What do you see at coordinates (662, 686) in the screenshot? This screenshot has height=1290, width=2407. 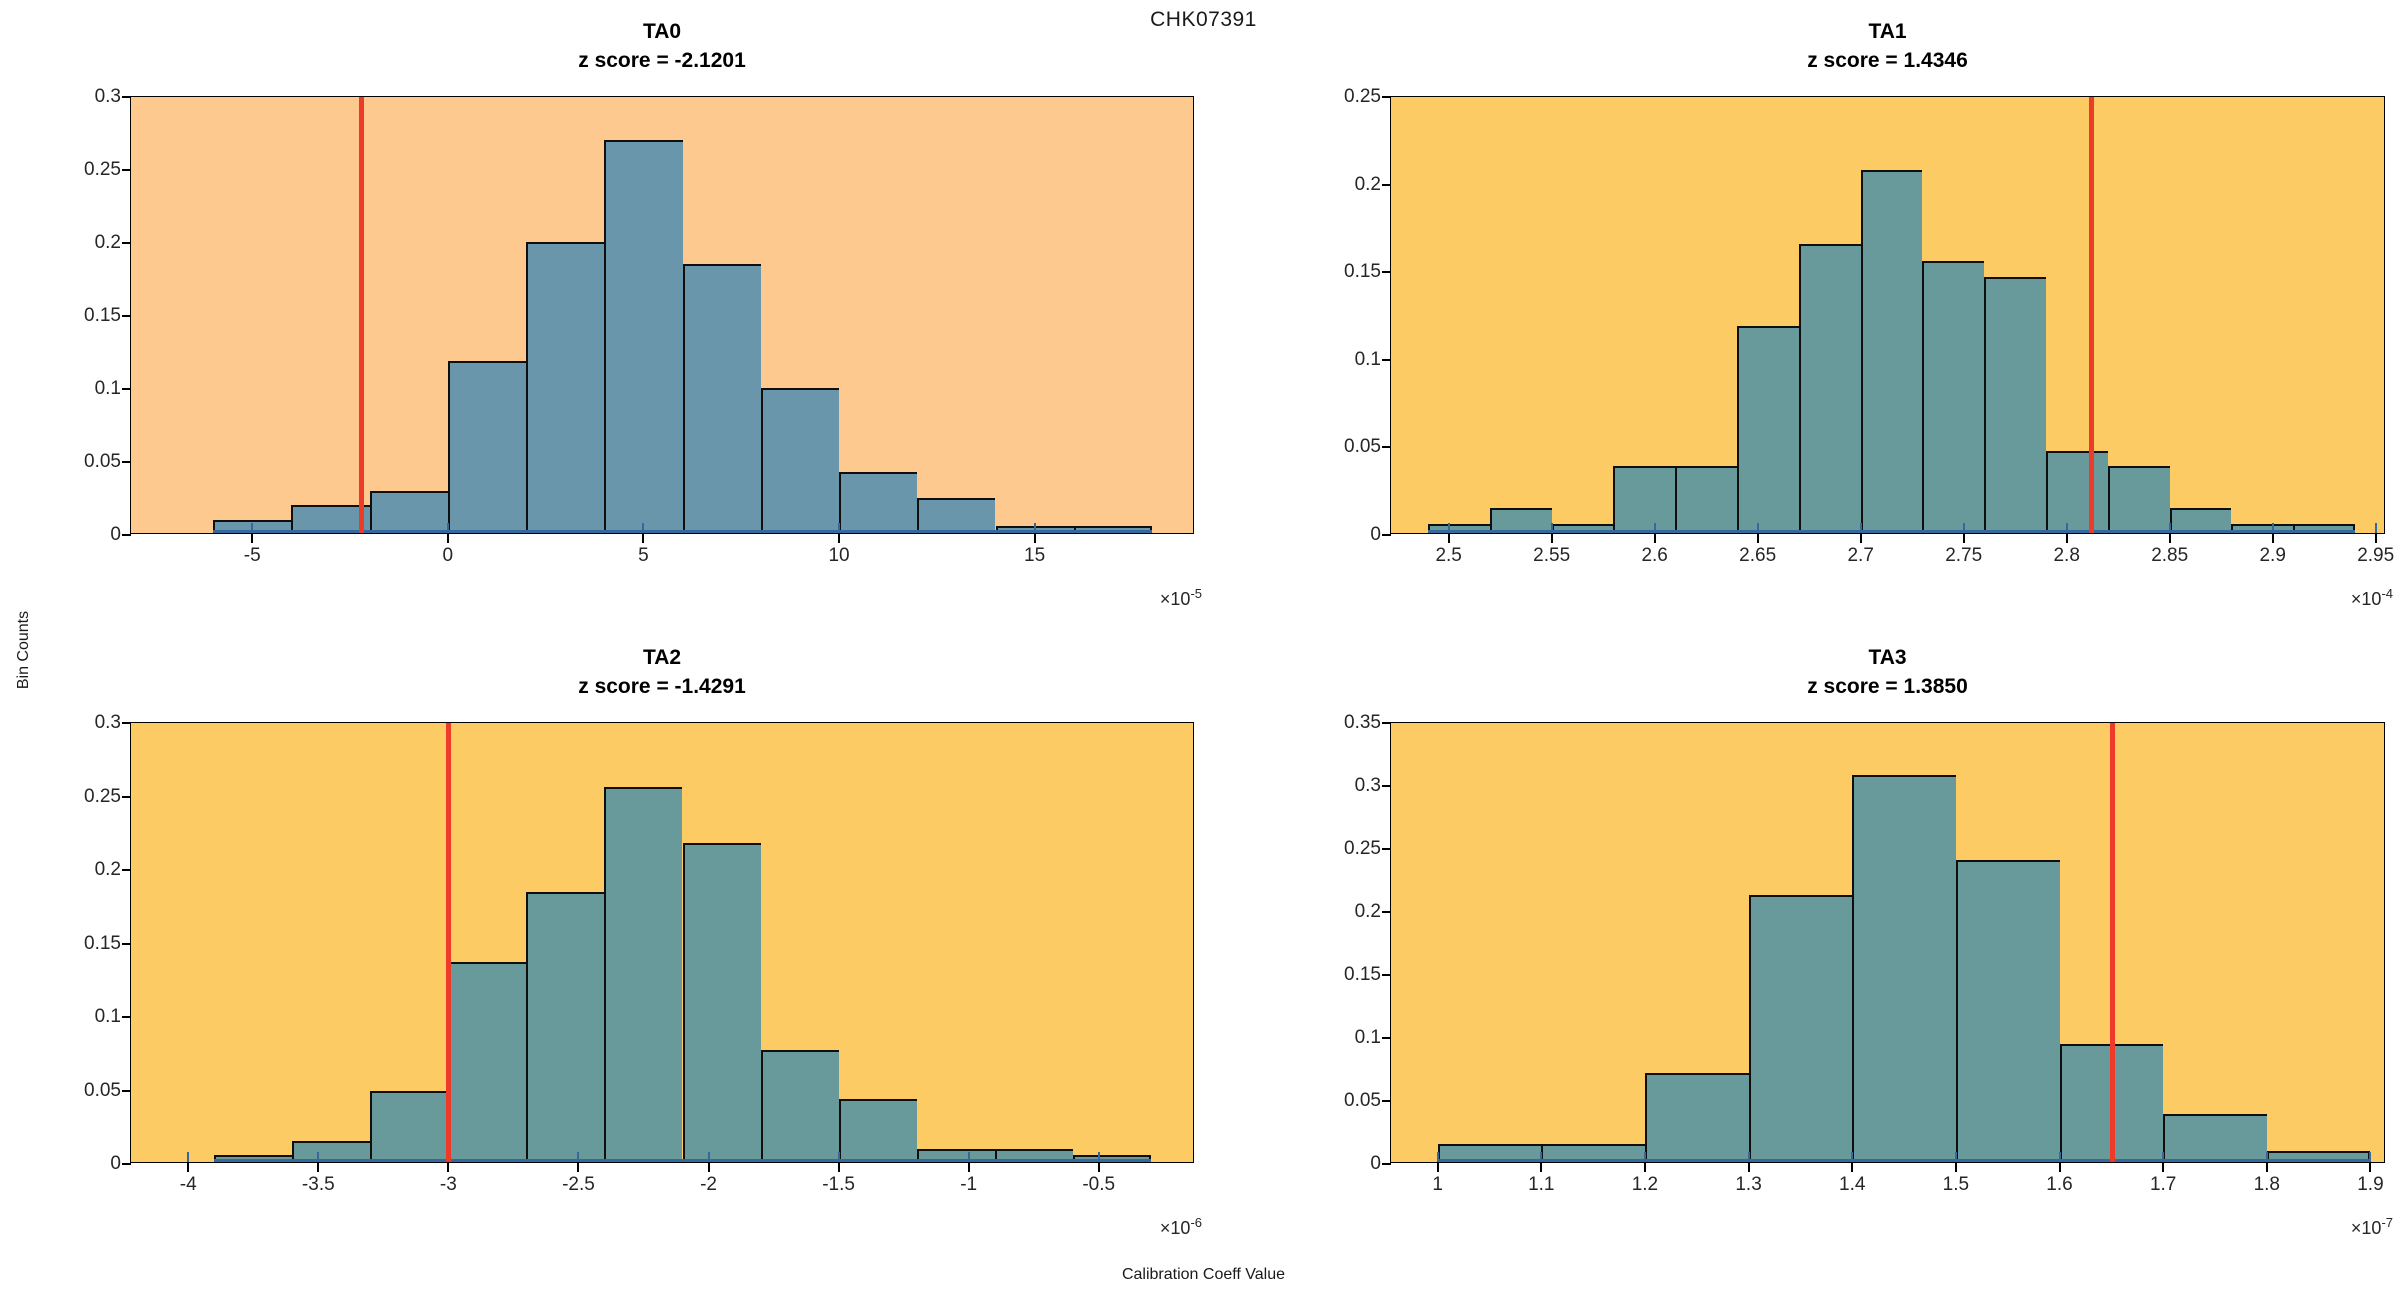 I see `subplot-zscore-label: z score = -1.4291` at bounding box center [662, 686].